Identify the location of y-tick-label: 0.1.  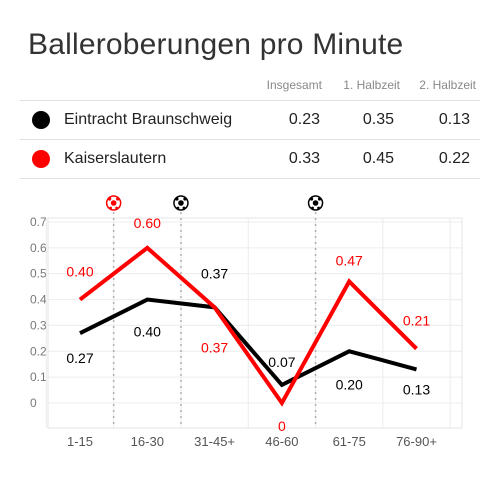
(38, 377).